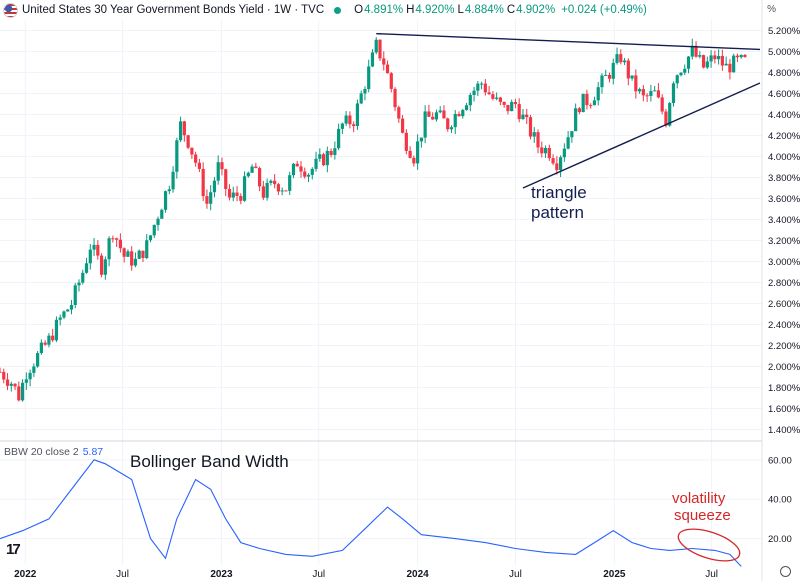 The height and width of the screenshot is (581, 800). I want to click on price-tick-label: 4.400%, so click(784, 115).